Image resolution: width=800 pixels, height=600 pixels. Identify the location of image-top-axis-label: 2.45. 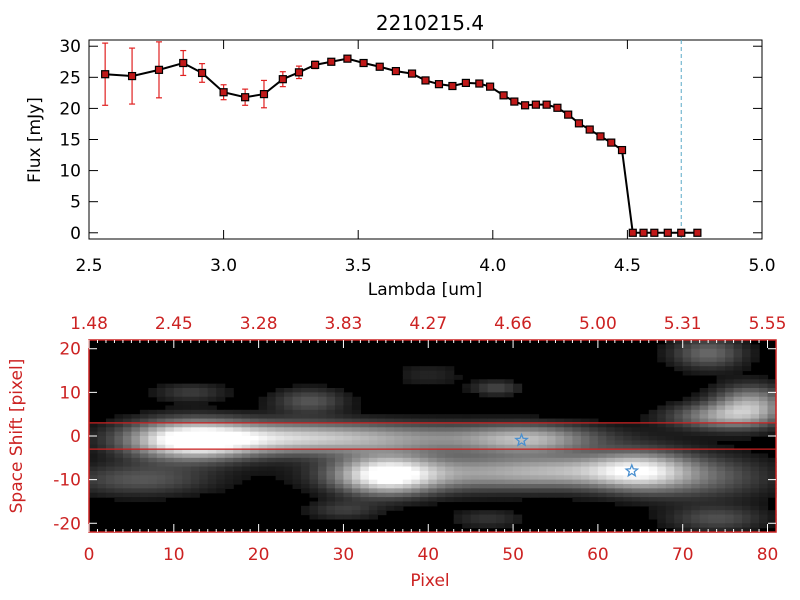
(174, 324).